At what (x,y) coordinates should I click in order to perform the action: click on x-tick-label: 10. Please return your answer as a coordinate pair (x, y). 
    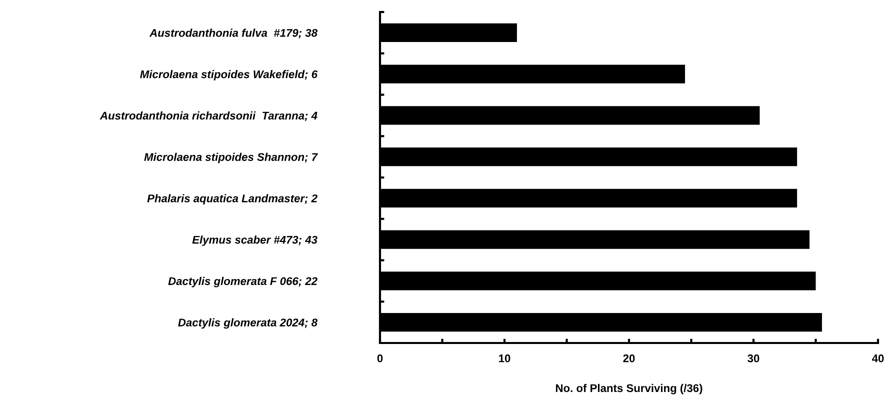
    Looking at the image, I should click on (504, 358).